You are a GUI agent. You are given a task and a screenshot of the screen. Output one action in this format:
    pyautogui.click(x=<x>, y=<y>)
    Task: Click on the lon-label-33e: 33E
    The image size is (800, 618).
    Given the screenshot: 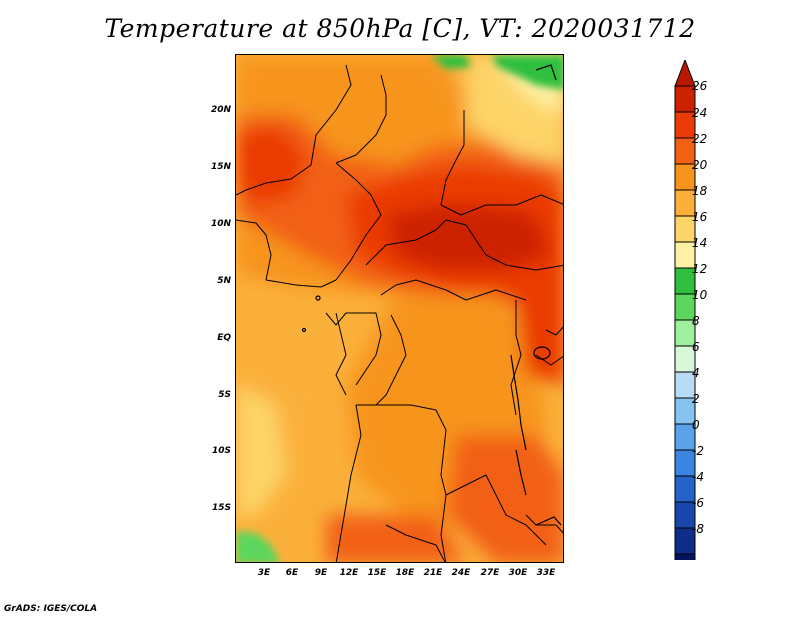 What is the action you would take?
    pyautogui.click(x=546, y=573)
    